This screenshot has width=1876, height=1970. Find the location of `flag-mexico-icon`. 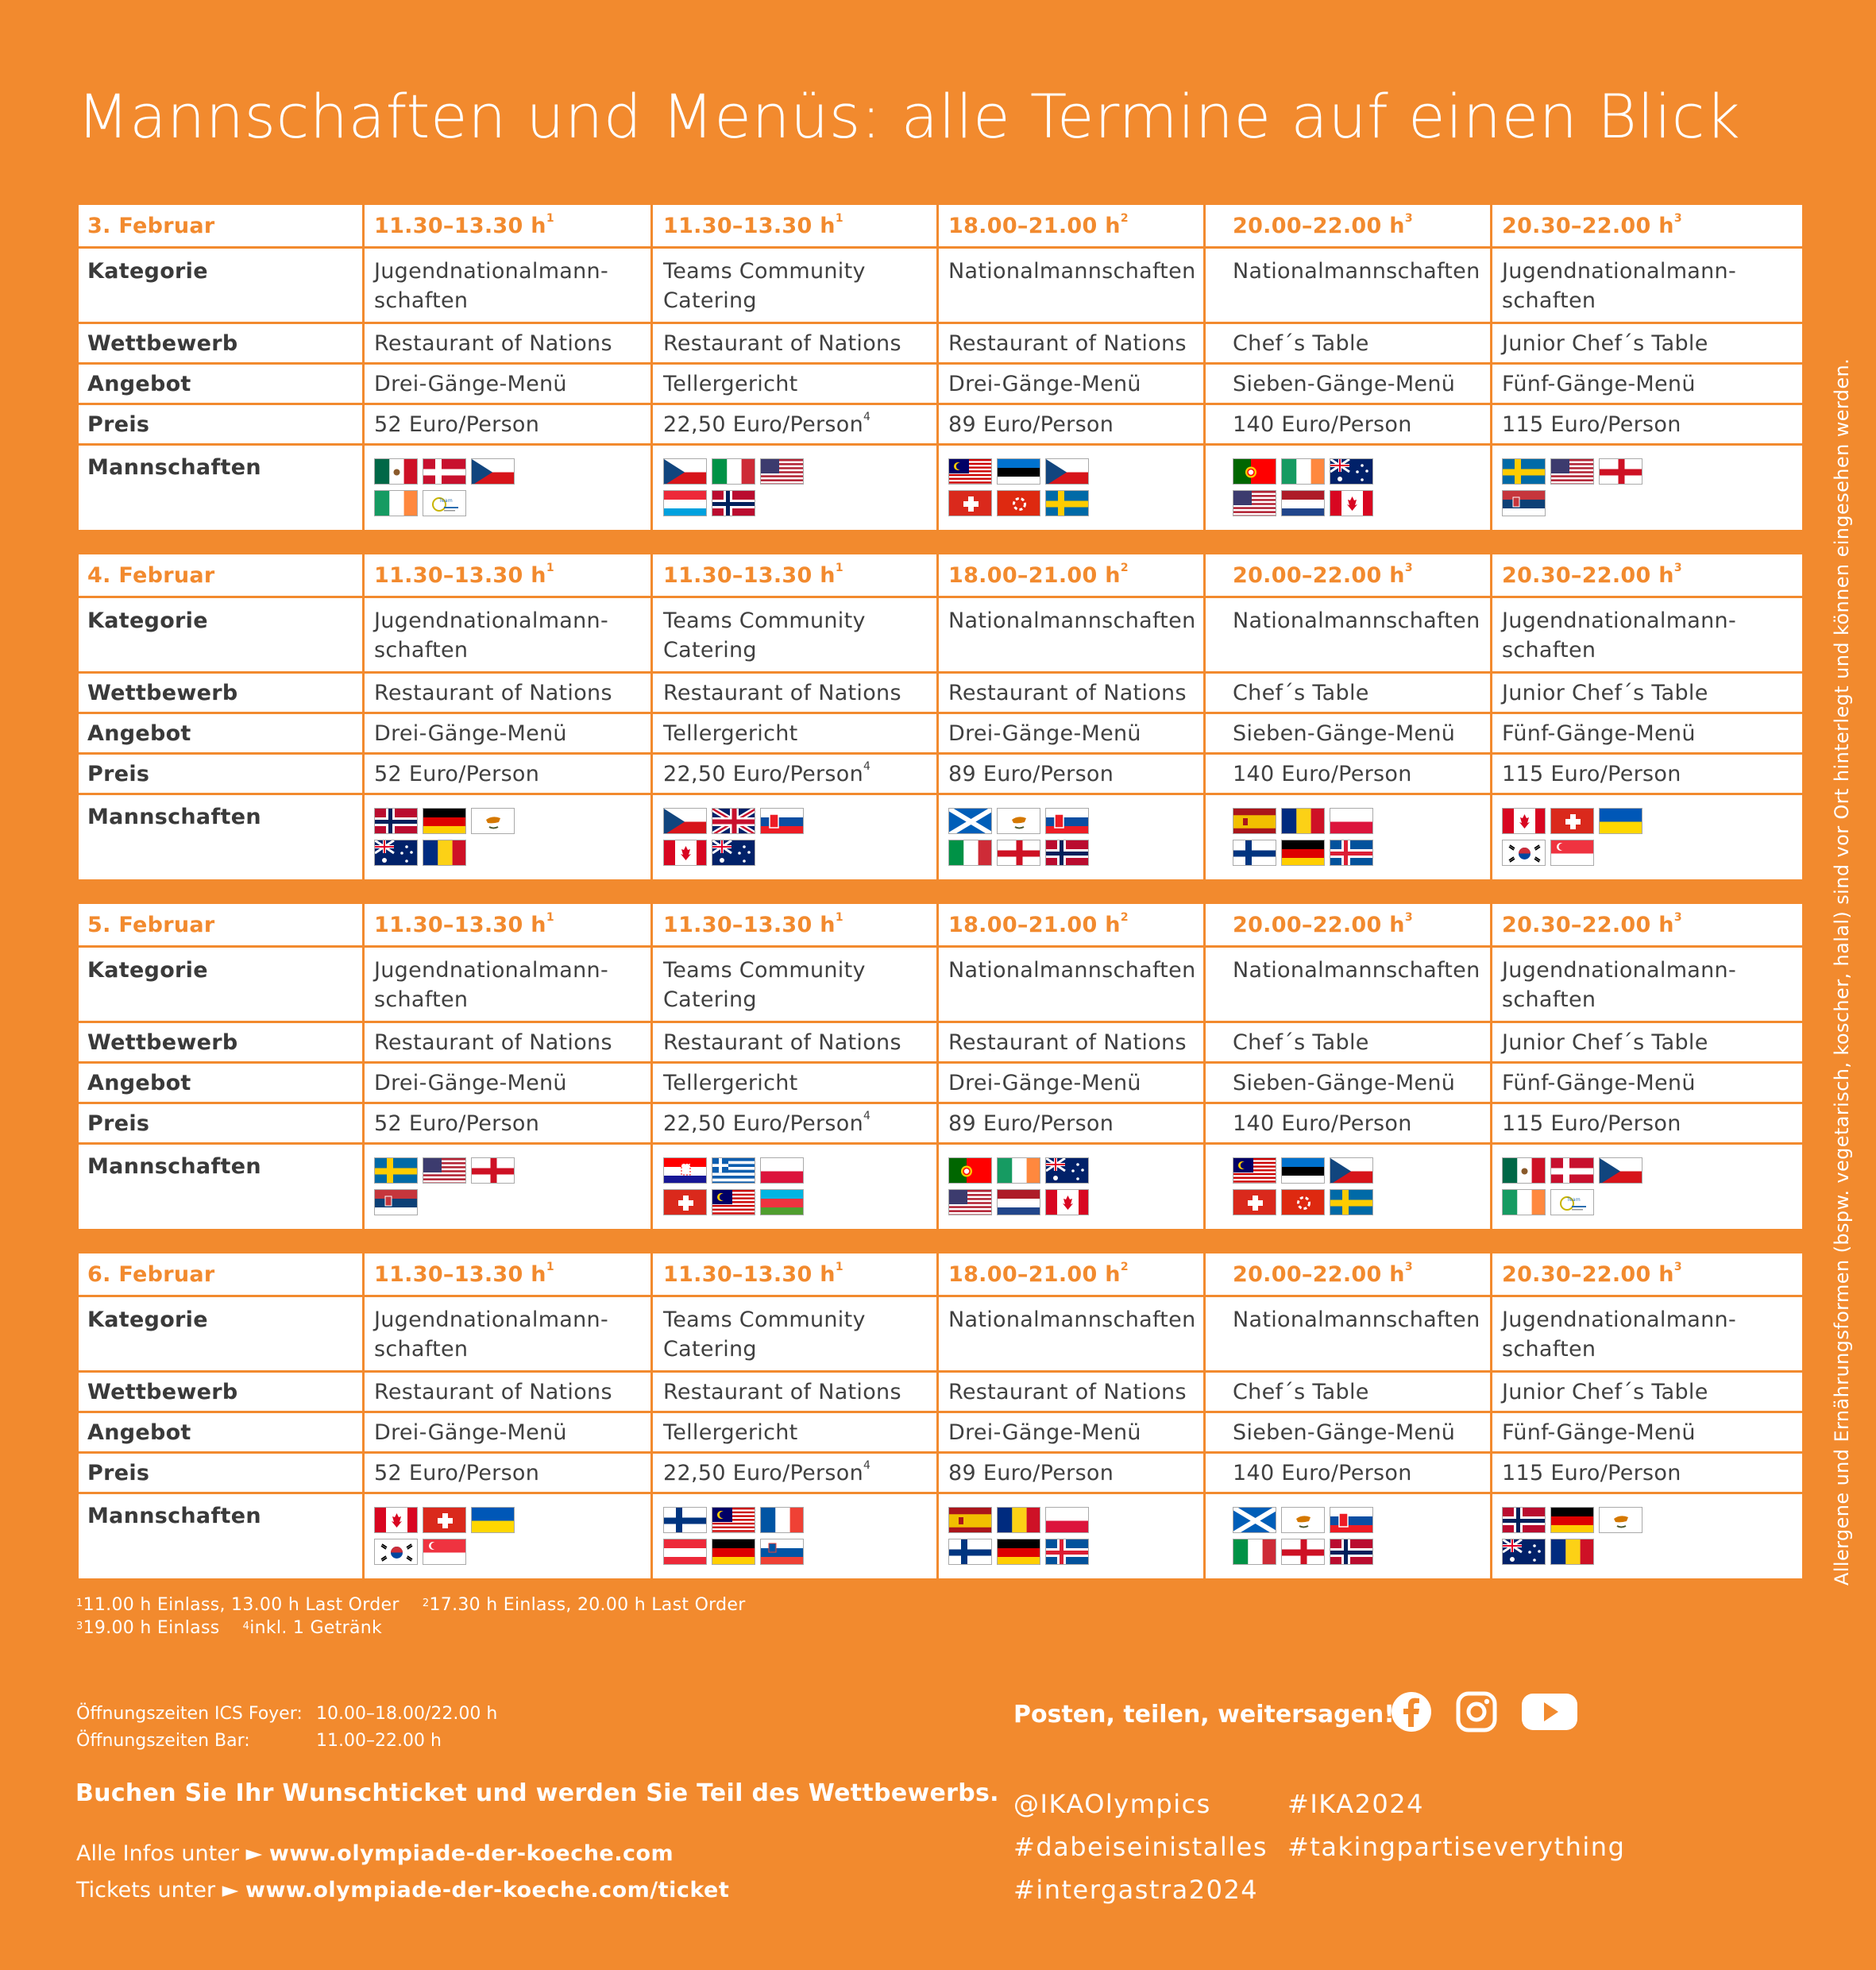

flag-mexico-icon is located at coordinates (1524, 1170).